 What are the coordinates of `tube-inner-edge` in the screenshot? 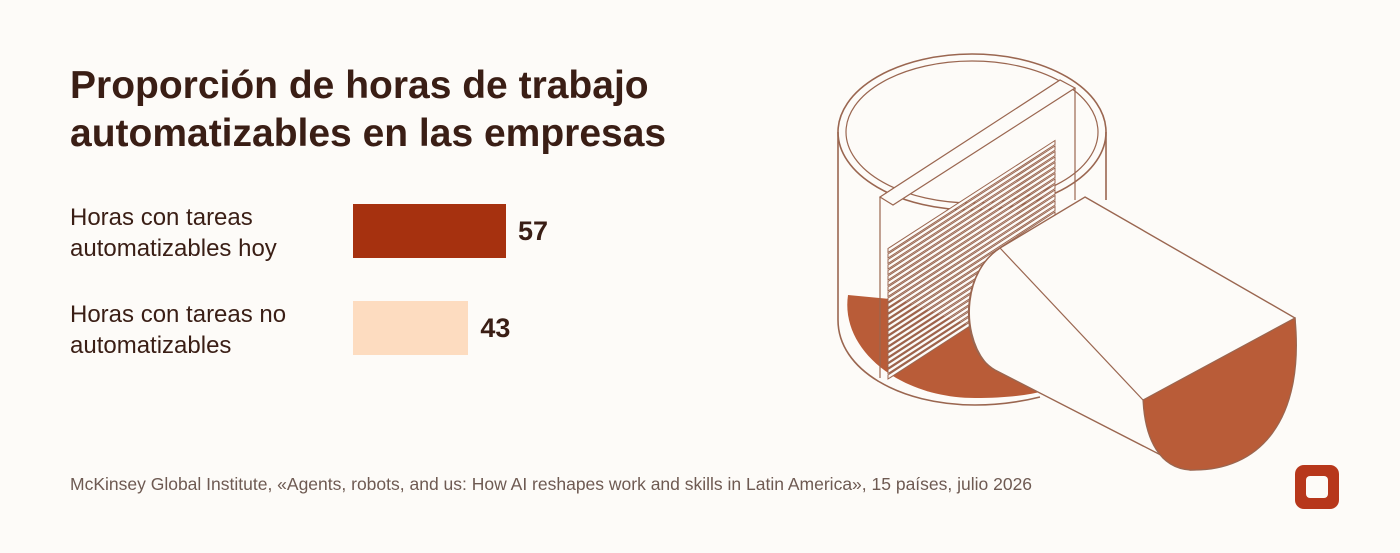 It's located at (984, 305).